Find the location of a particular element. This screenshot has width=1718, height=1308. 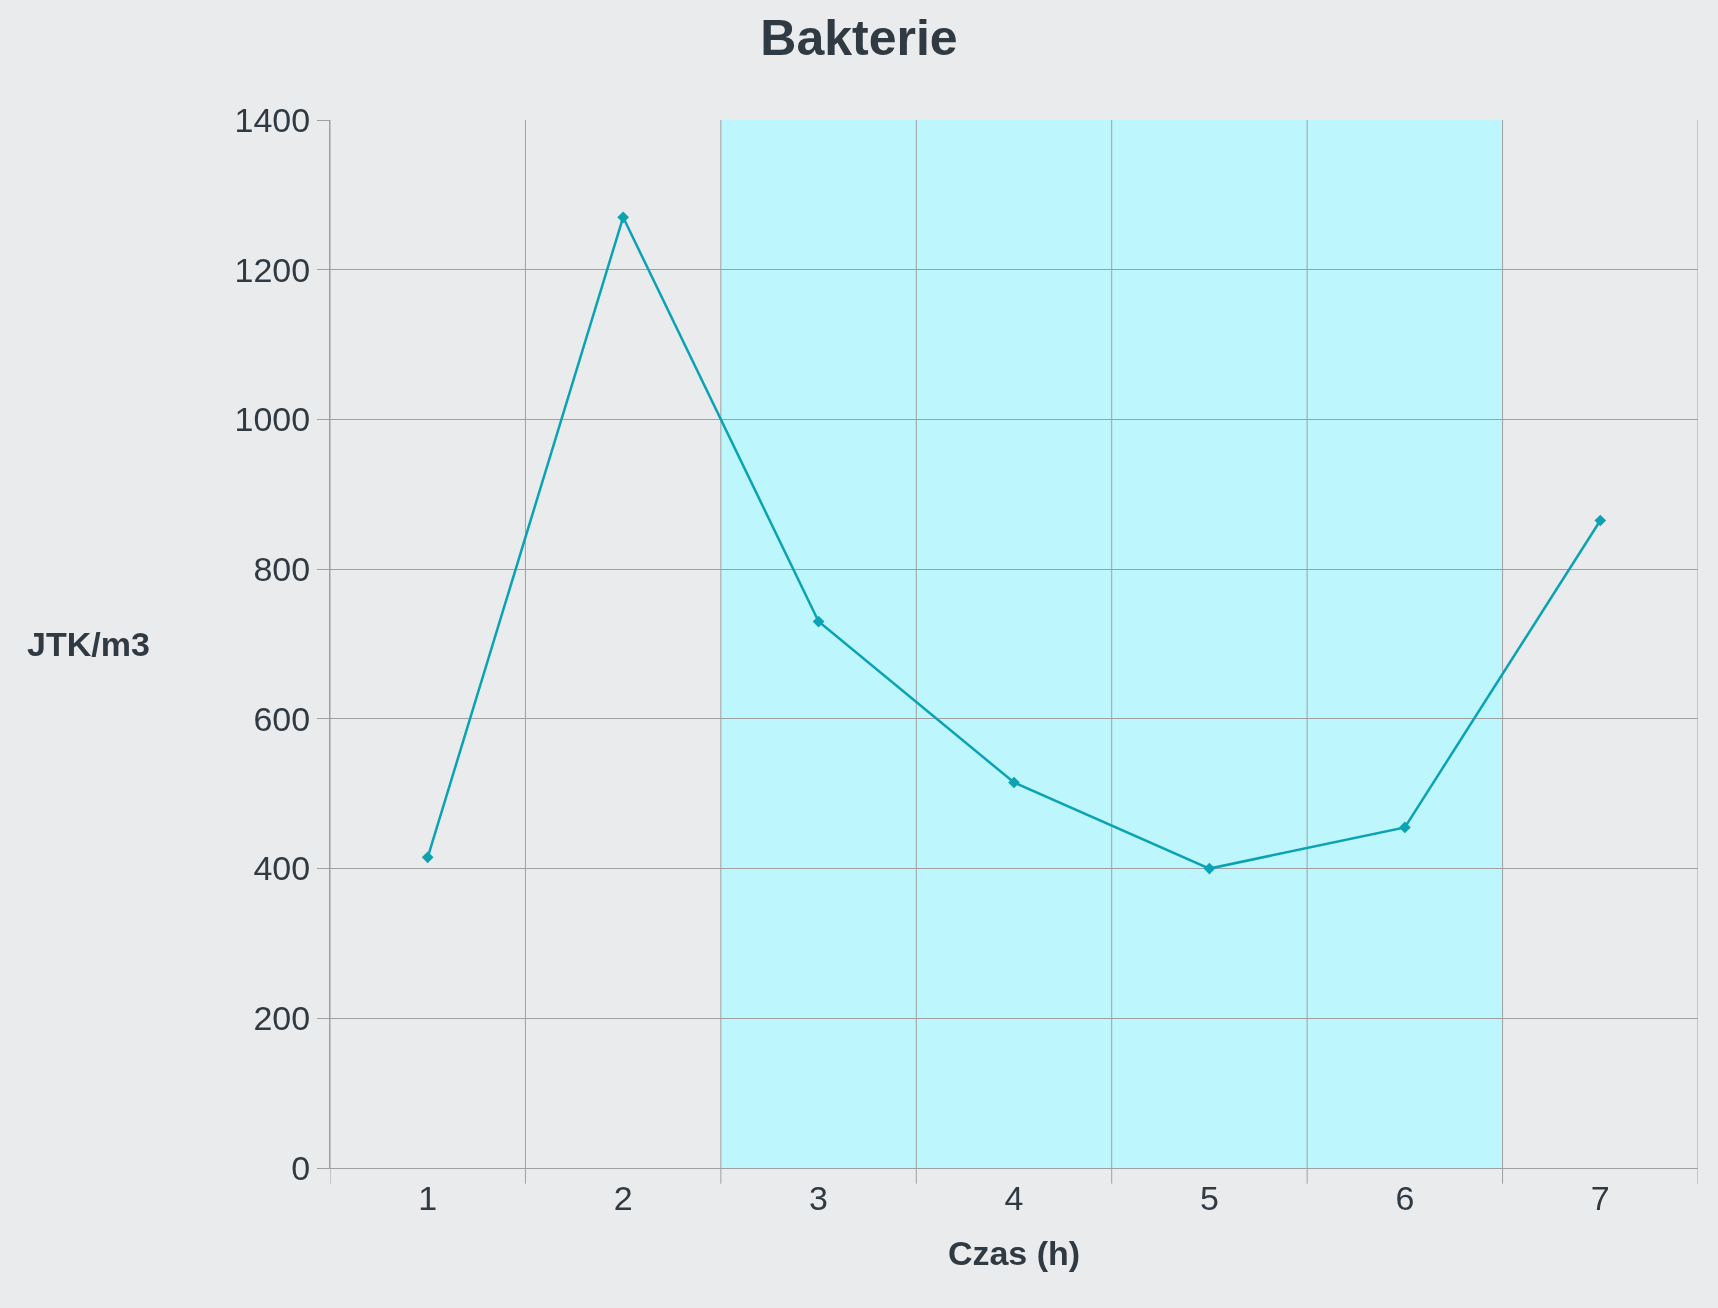

y-tick-label: 400 is located at coordinates (282, 868).